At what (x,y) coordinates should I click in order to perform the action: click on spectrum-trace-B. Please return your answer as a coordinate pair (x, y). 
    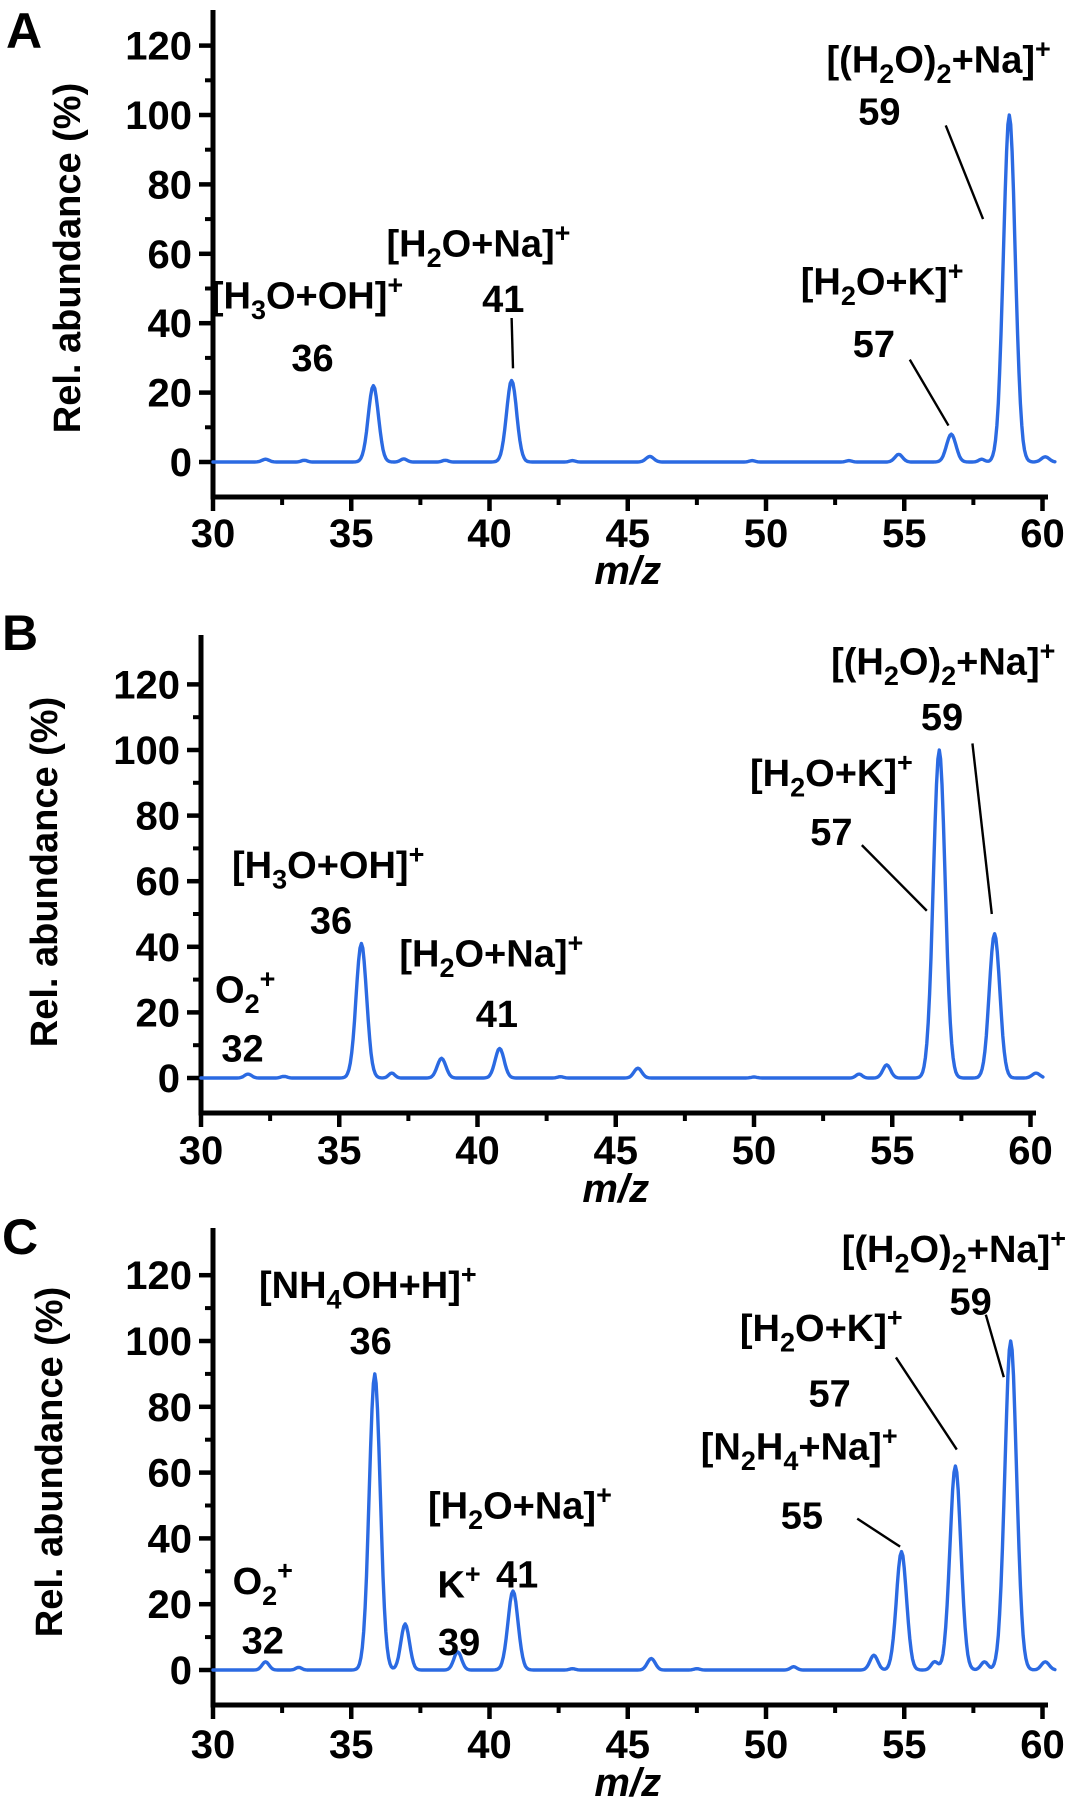
    Looking at the image, I should click on (622, 914).